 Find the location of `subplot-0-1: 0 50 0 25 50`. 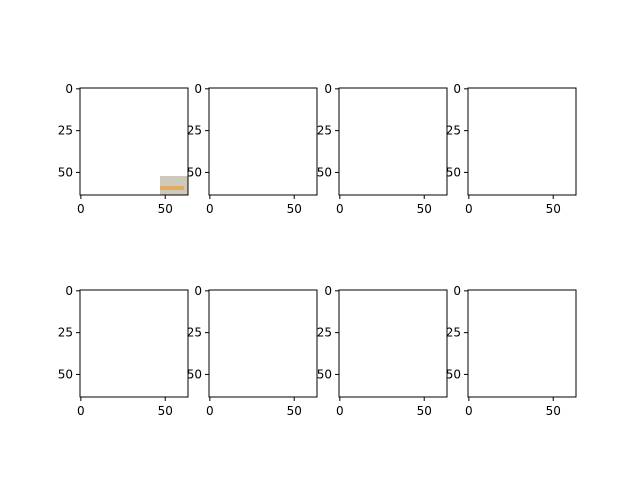

subplot-0-1: 0 50 0 25 50 is located at coordinates (252, 149).